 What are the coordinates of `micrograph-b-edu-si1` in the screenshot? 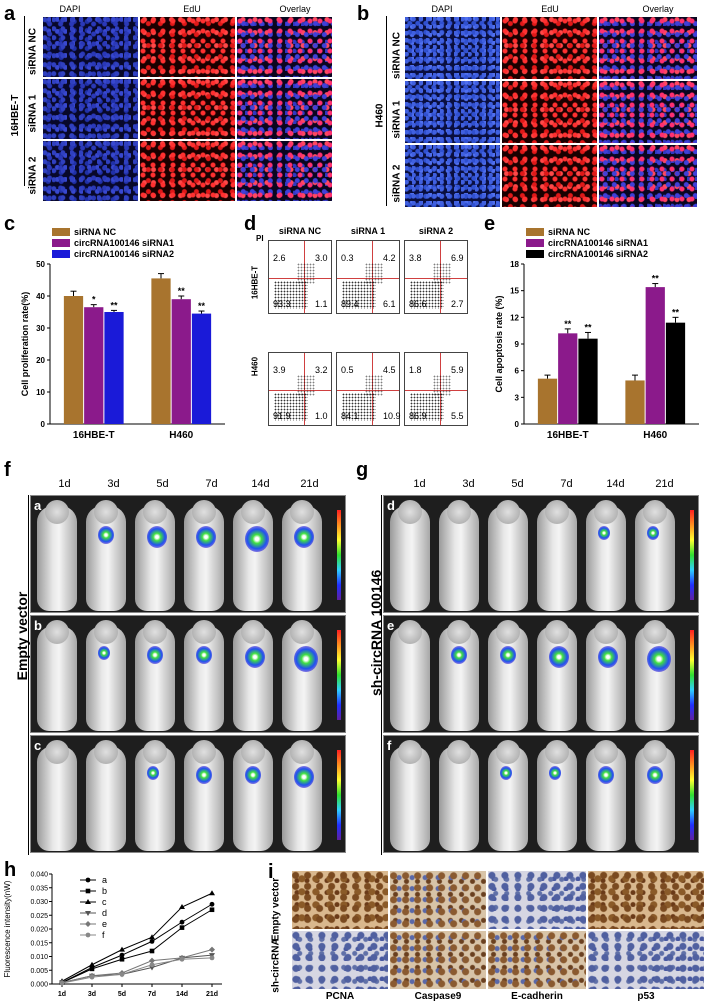 It's located at (549, 112).